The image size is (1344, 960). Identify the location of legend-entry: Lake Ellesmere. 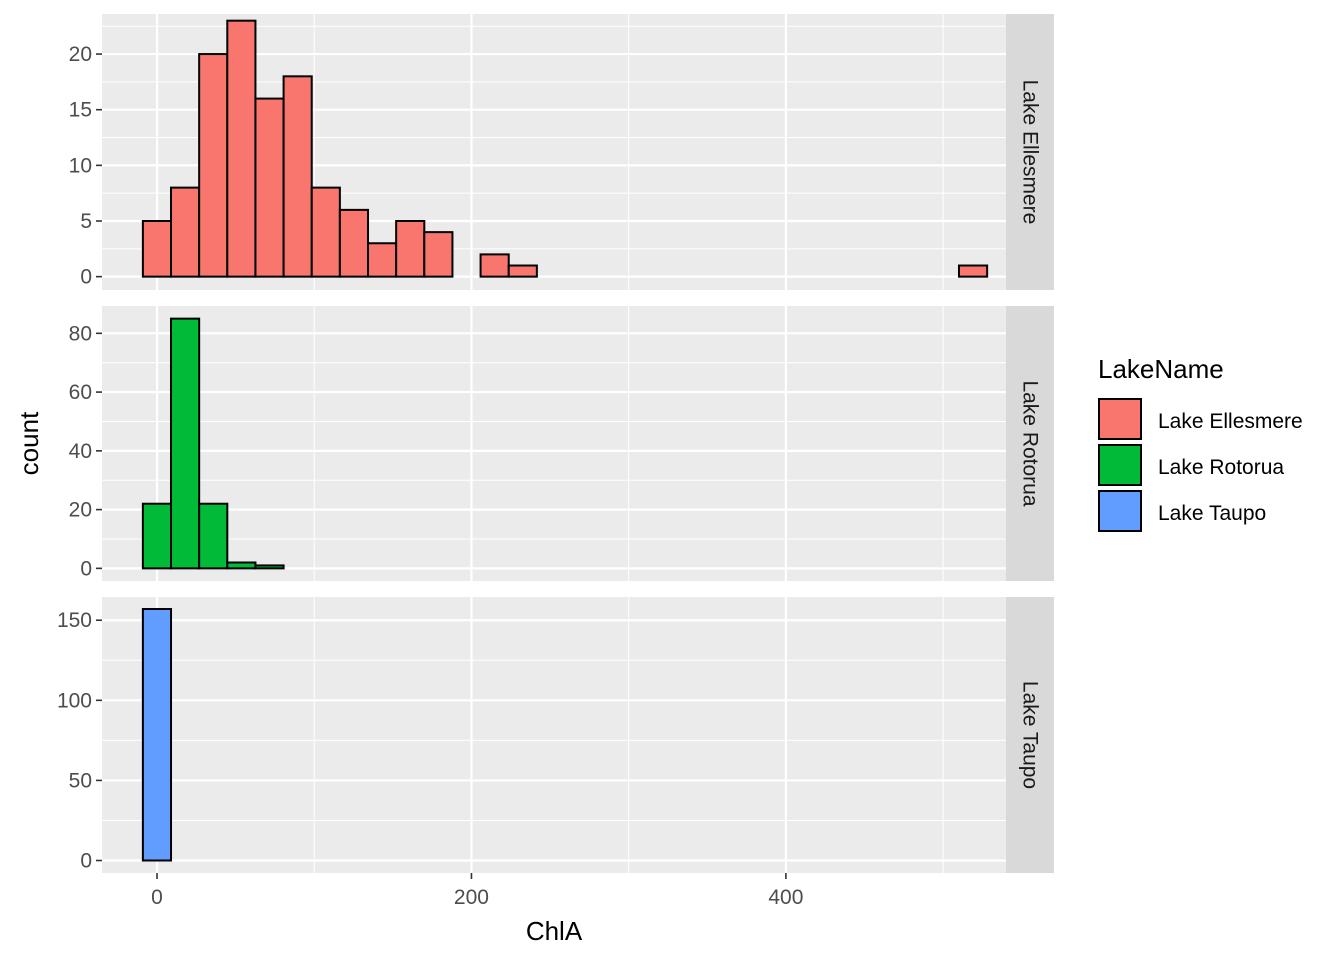
(1200, 419).